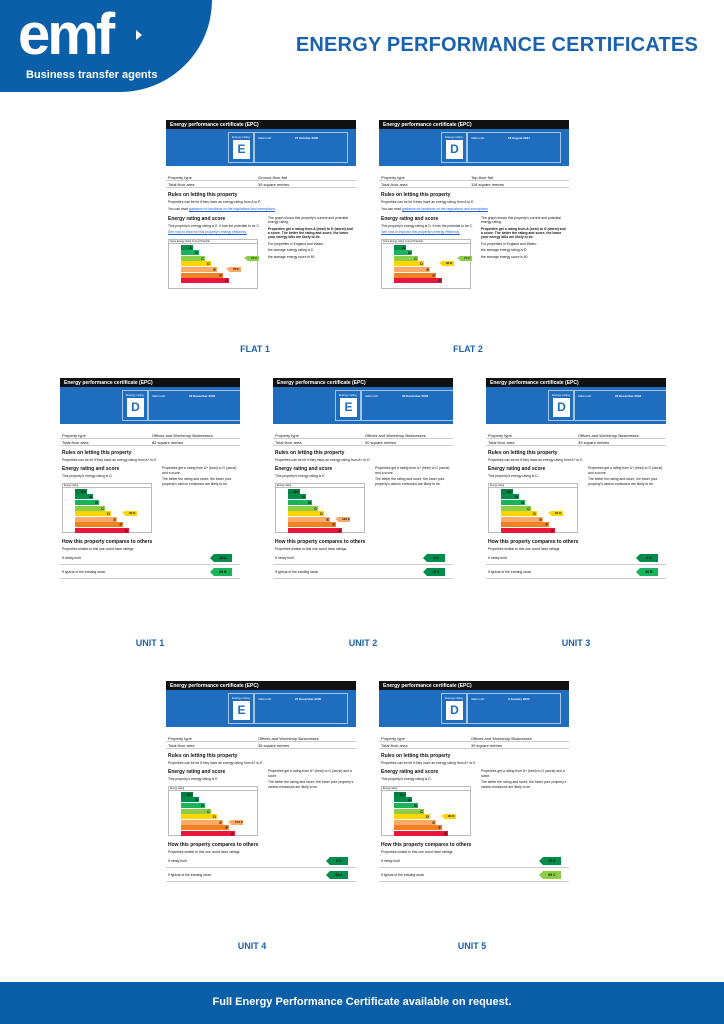 This screenshot has height=1024, width=724. Describe the element at coordinates (261, 124) in the screenshot. I see `epc-header-title: Energy performance certificate (EPC)` at that location.